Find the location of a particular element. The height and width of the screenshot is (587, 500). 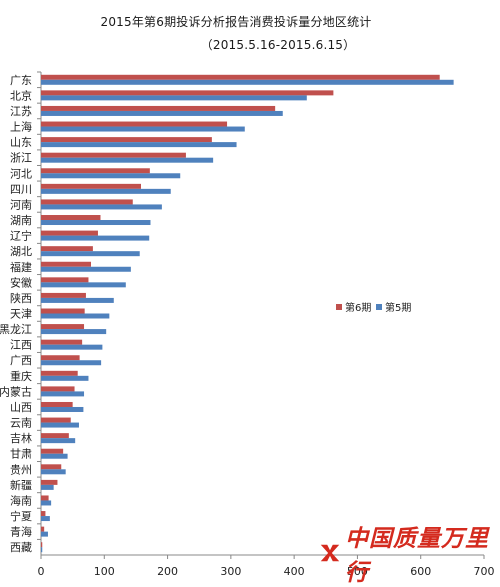

category-label: 甘肃 is located at coordinates (21, 454).